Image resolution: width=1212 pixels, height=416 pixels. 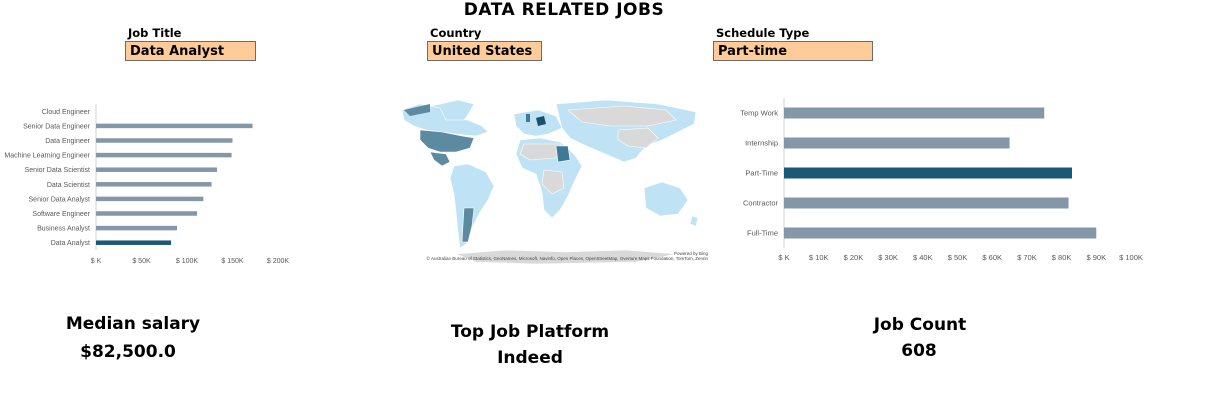 I want to click on x-tick-label: $ 200K, so click(x=278, y=261).